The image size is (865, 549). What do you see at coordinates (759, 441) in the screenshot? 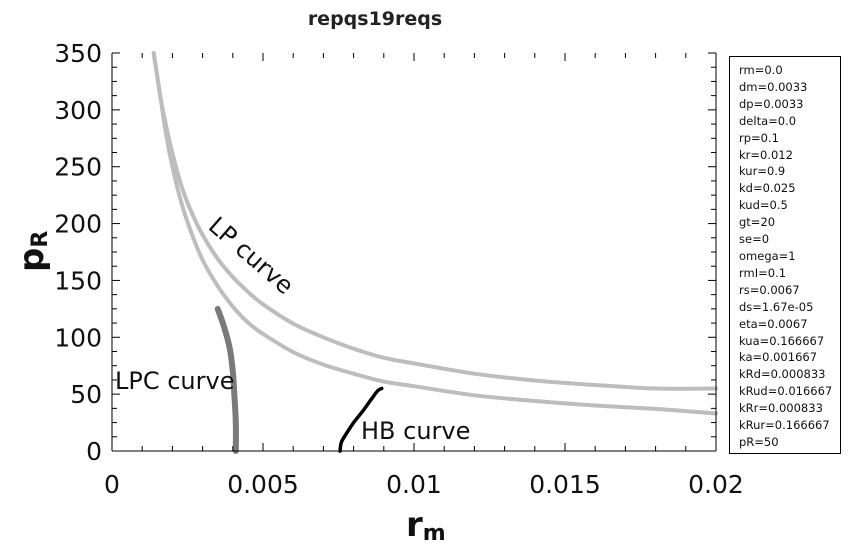
I see `parameter-entry: pR=50` at bounding box center [759, 441].